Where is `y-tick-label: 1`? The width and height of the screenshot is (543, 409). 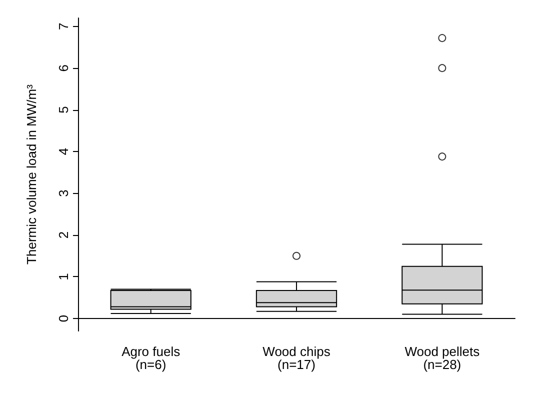
y-tick-label: 1 is located at coordinates (63, 276).